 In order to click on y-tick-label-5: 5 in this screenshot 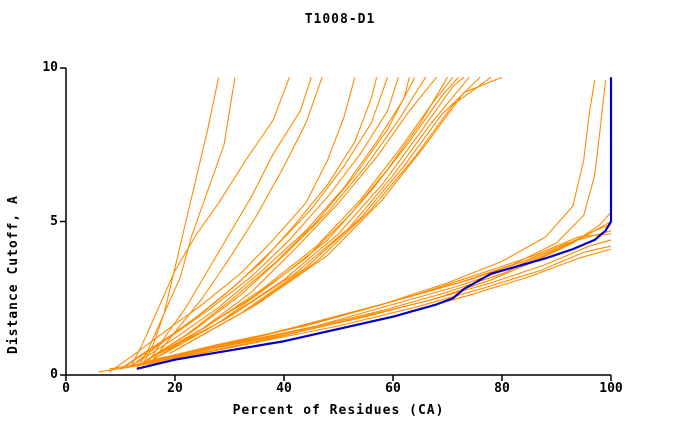, I will do `click(54, 221)`.